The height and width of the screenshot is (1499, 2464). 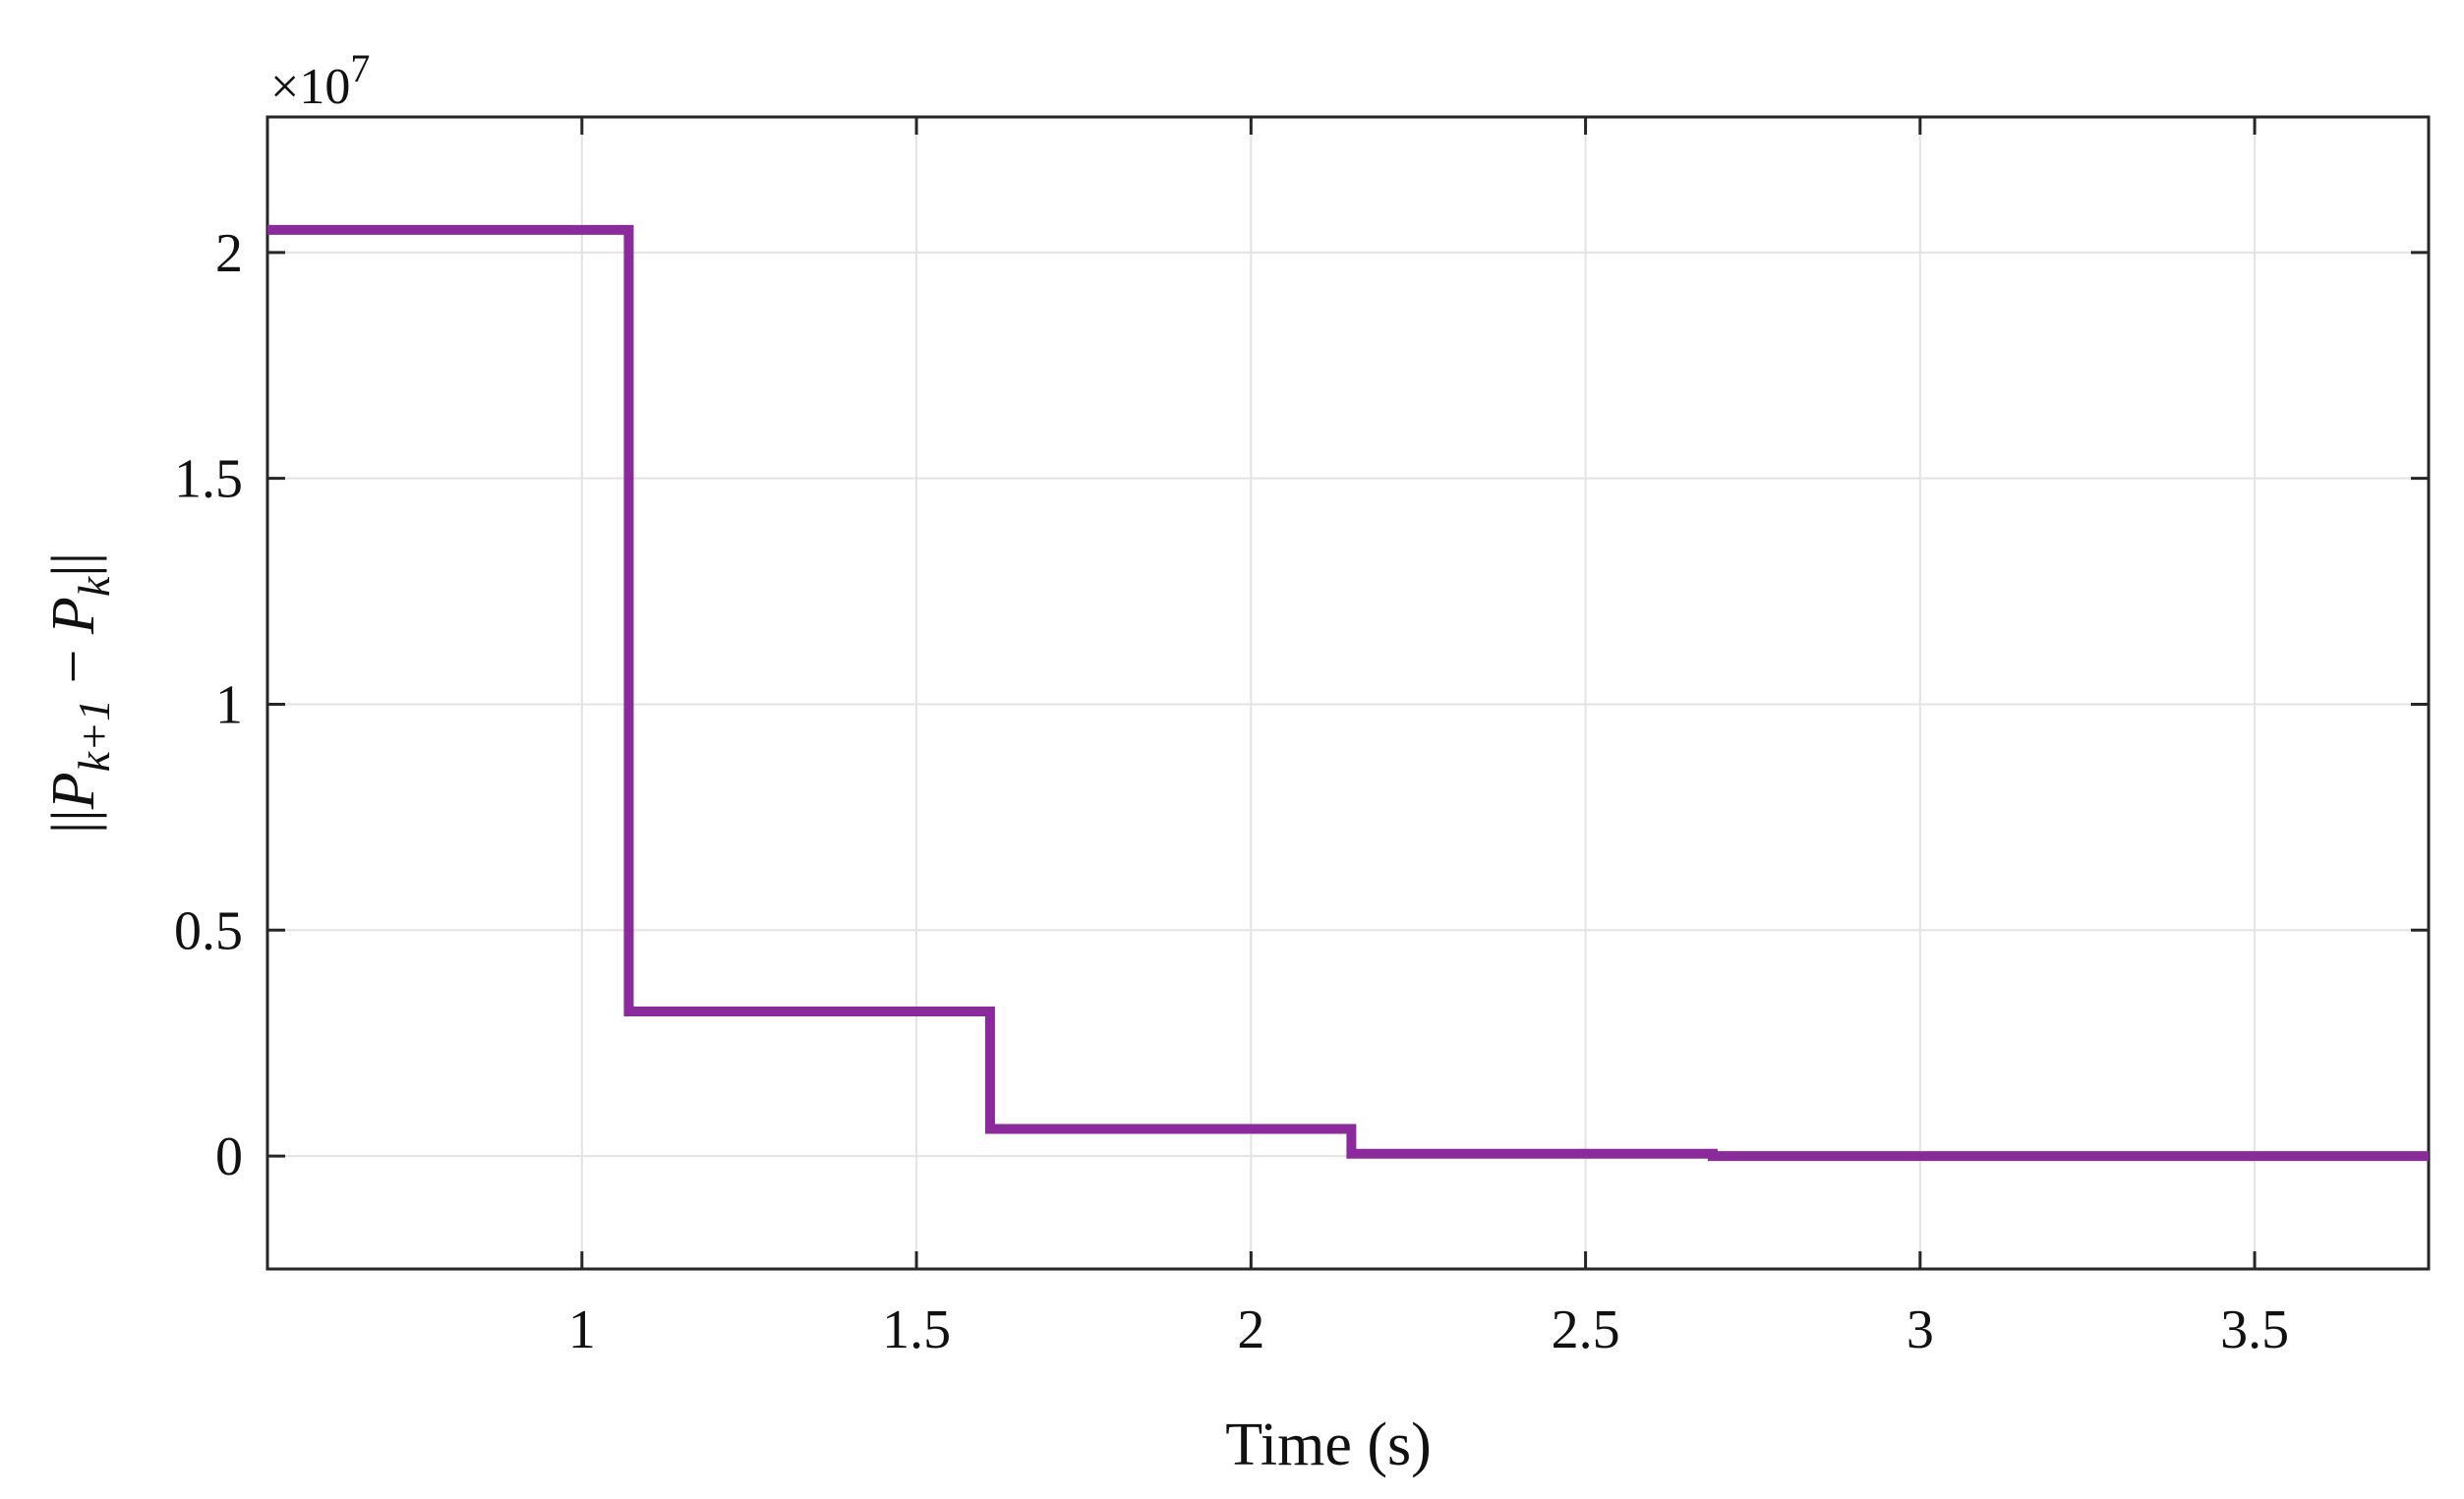 What do you see at coordinates (1428, 1329) in the screenshot?
I see `x-tick-labels: 1 1.5 2 2.5 3 3.5` at bounding box center [1428, 1329].